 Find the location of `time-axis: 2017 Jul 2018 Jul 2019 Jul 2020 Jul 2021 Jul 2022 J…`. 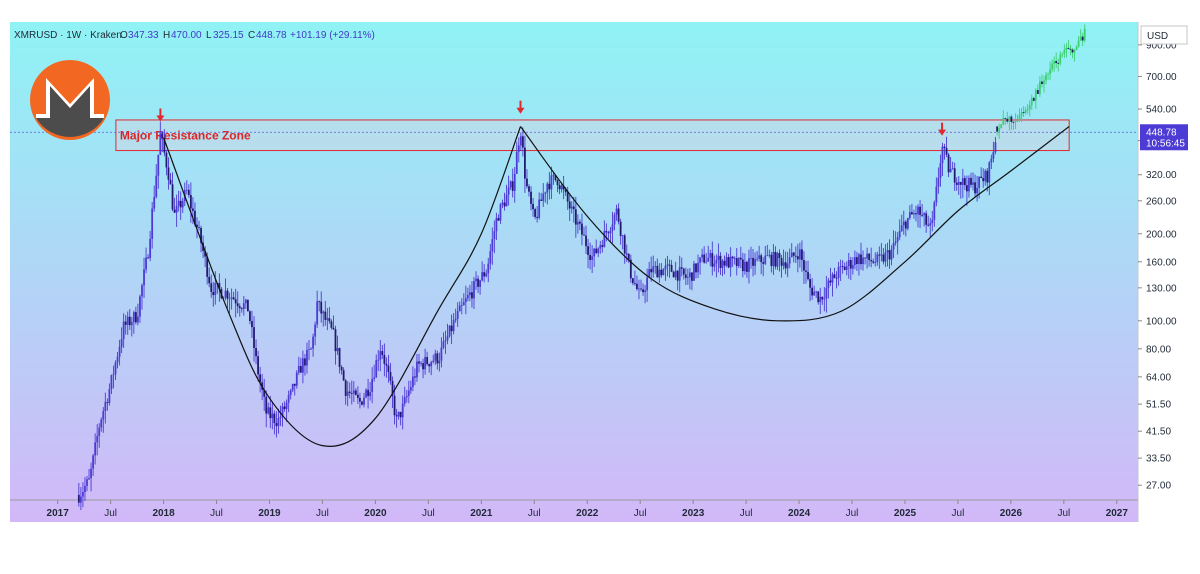

time-axis: 2017 Jul 2018 Jul 2019 Jul 2020 Jul 2021 Jul 2022 J… is located at coordinates (588, 509).